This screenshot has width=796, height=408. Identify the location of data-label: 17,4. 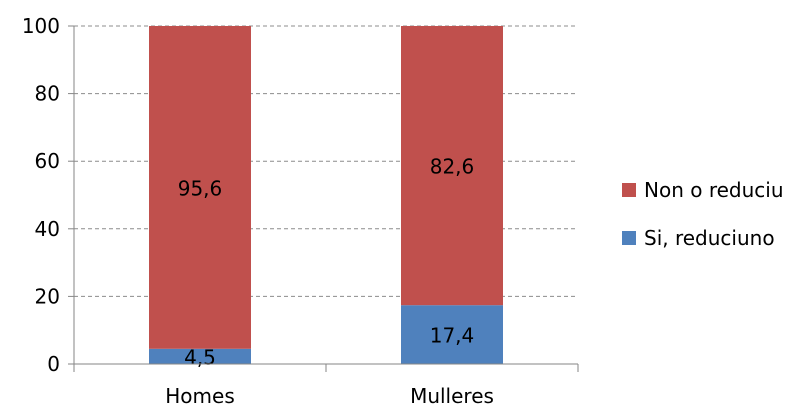
(452, 336).